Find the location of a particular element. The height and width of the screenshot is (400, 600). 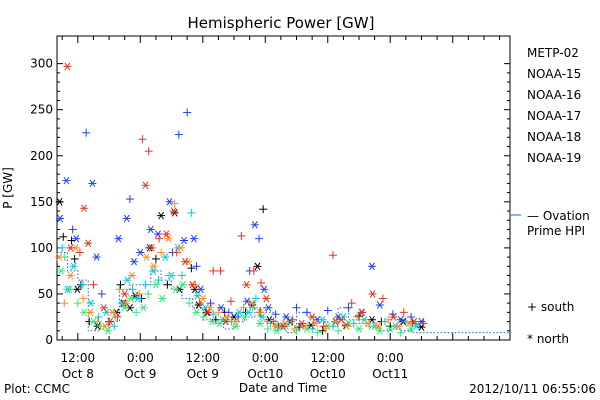

legend-entry: NOAA-18 is located at coordinates (554, 137).